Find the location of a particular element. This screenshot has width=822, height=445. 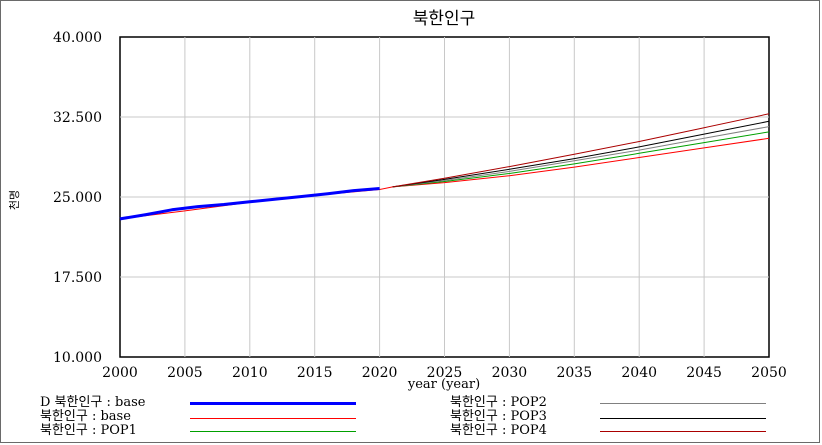

legend-item: D 북한인구 : base is located at coordinates (92, 403).